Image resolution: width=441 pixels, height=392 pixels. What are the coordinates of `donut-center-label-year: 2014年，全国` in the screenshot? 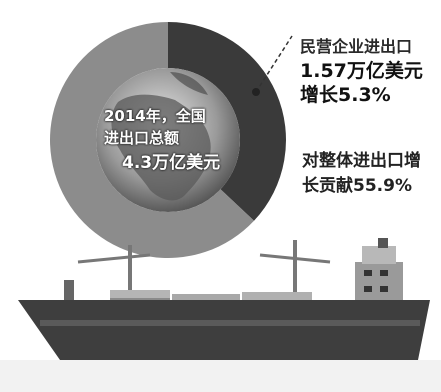 It's located at (155, 116).